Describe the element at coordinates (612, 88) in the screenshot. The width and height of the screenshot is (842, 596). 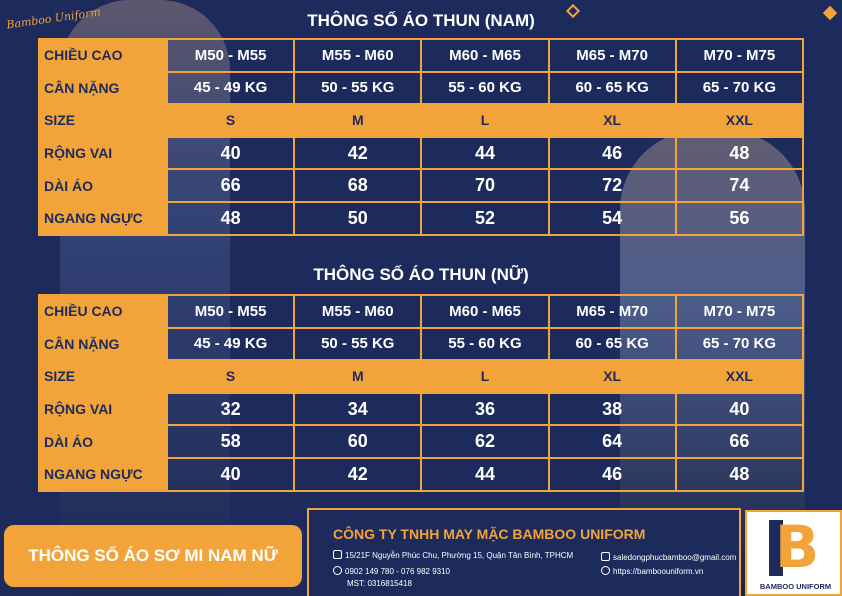
I see `table-cell: 60 - 65 KG` at that location.